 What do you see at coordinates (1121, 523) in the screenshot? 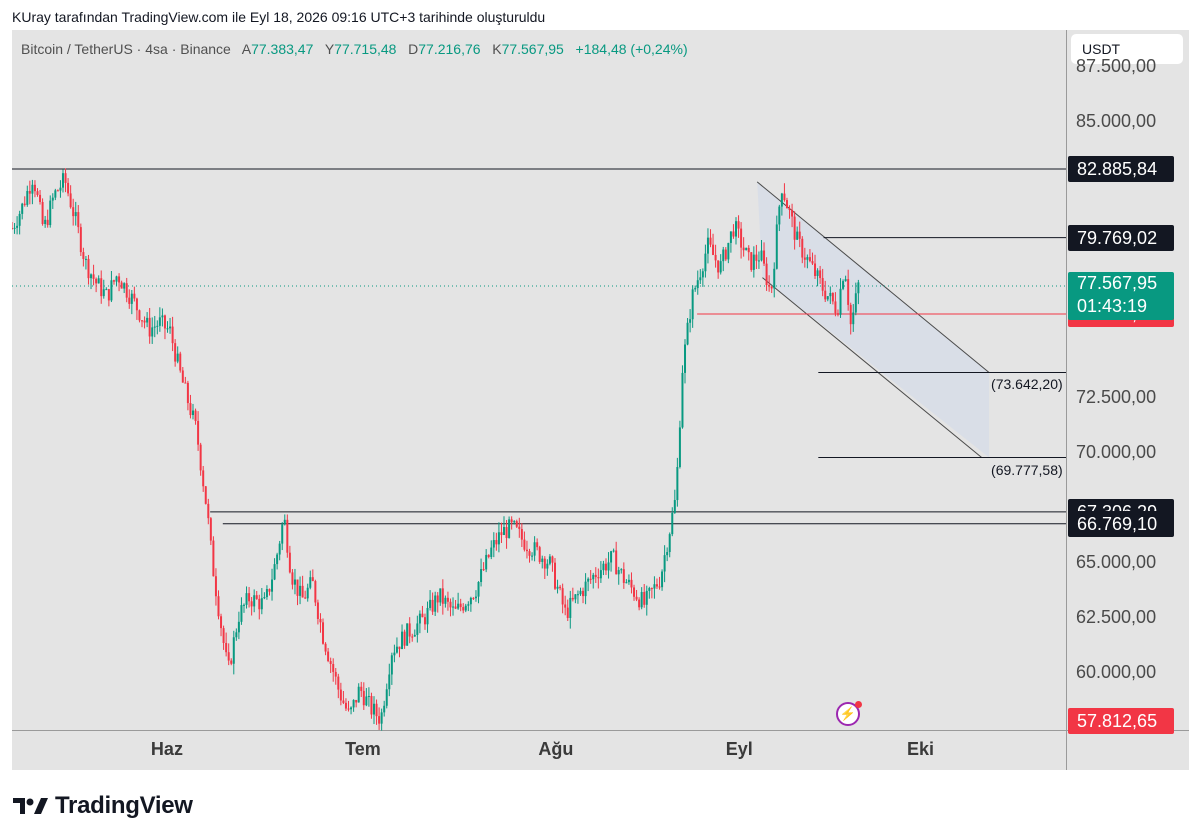
I see `price-level-badge: 66.769,10` at bounding box center [1121, 523].